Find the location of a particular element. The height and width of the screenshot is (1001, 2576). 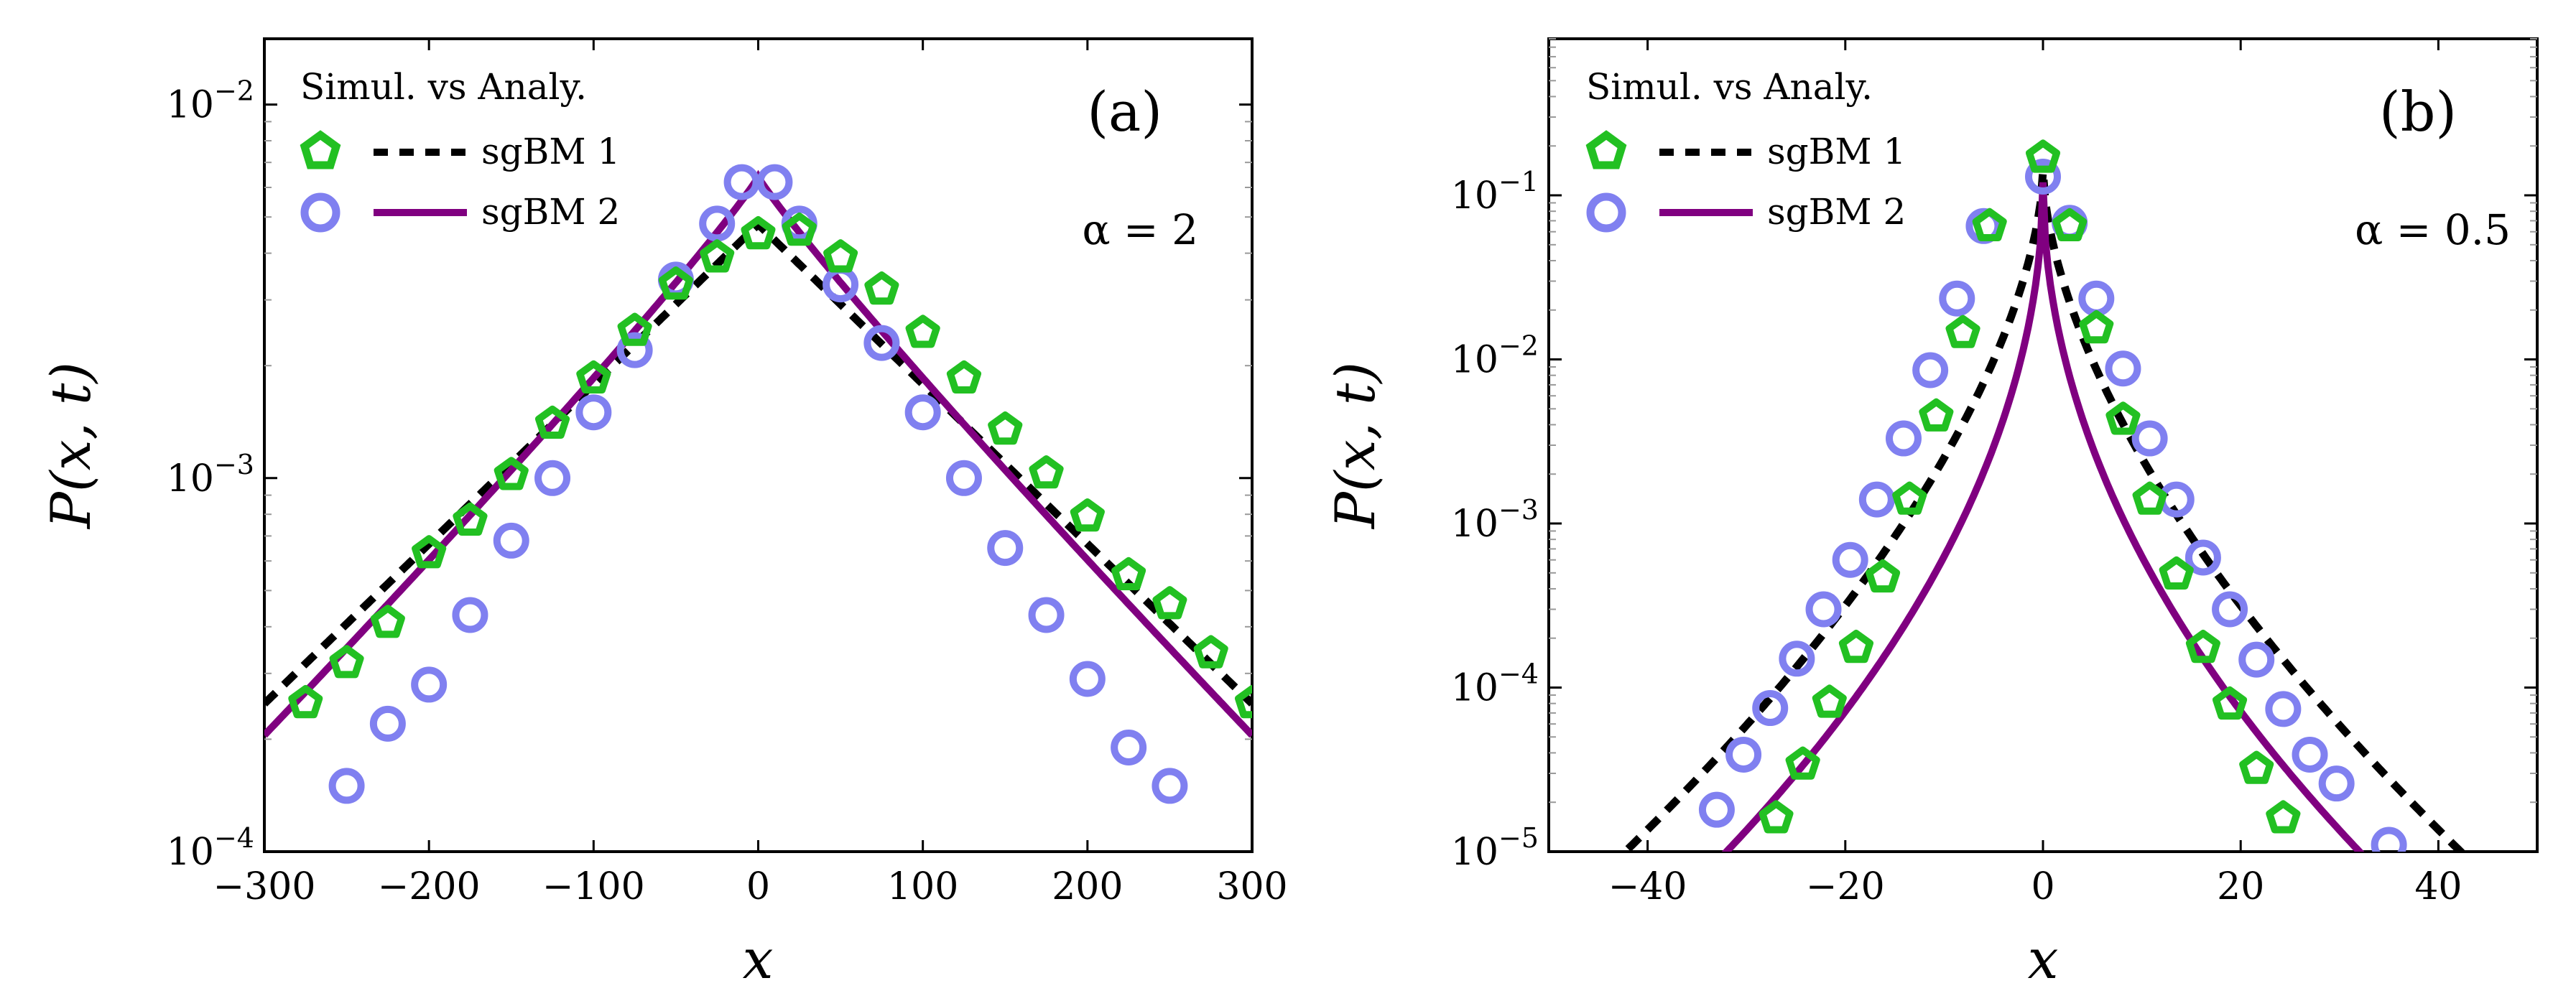

alpha-label-a: α = 2 is located at coordinates (1140, 229).